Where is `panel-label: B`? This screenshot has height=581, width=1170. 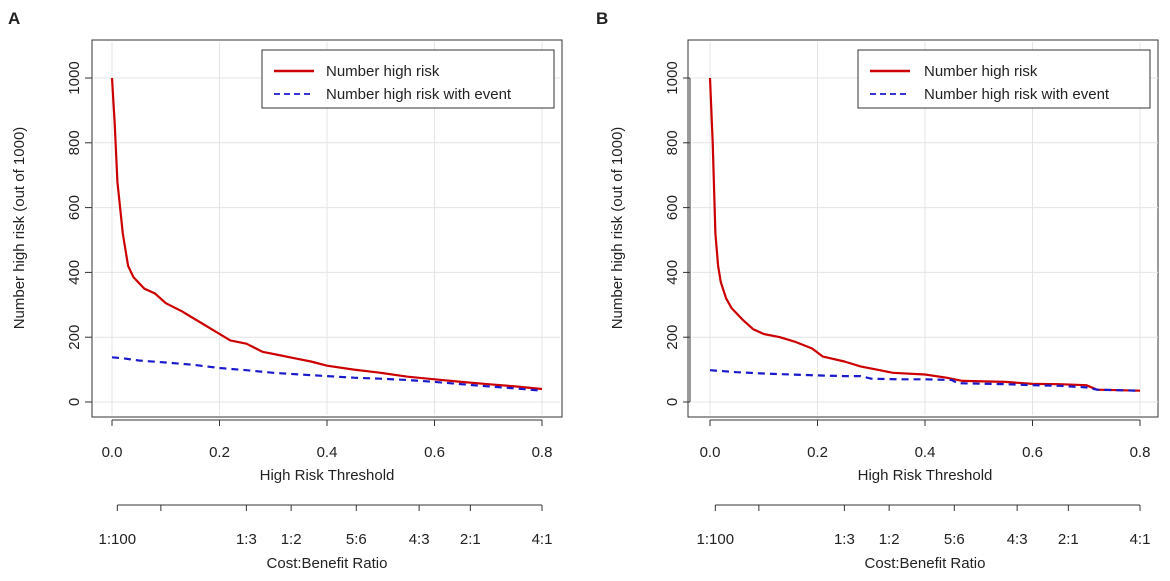
panel-label: B is located at coordinates (602, 18).